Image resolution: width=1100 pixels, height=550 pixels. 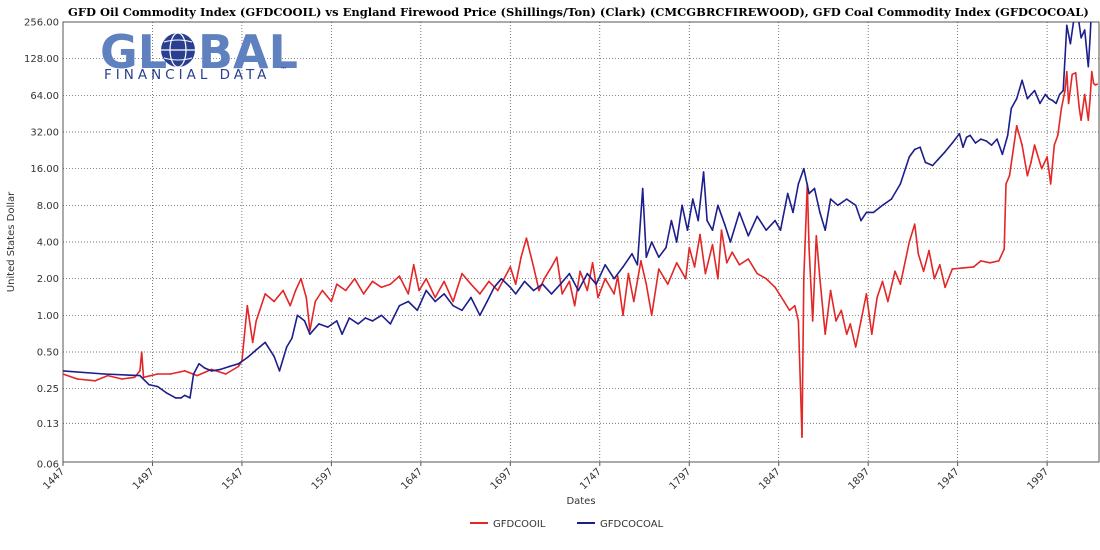 I want to click on x-tick-label: 1997, so click(x=1038, y=479).